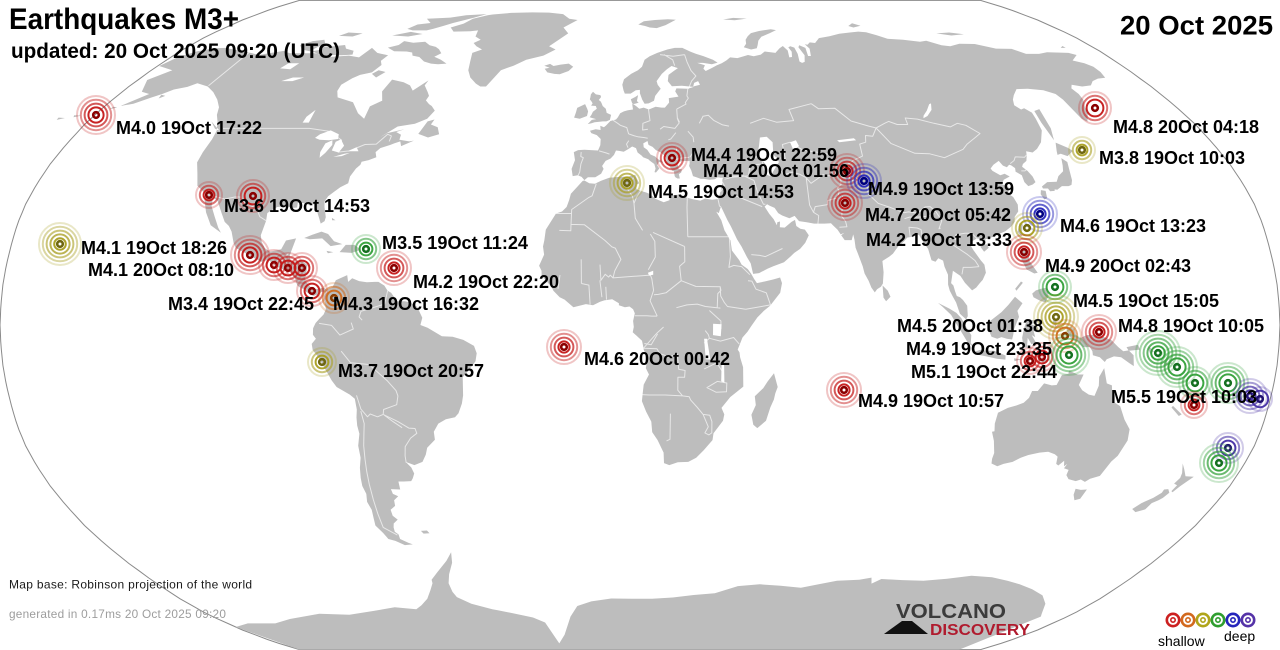 This screenshot has height=650, width=1280. I want to click on svg-text: M4.2 19Oct 13:33, so click(939, 240).